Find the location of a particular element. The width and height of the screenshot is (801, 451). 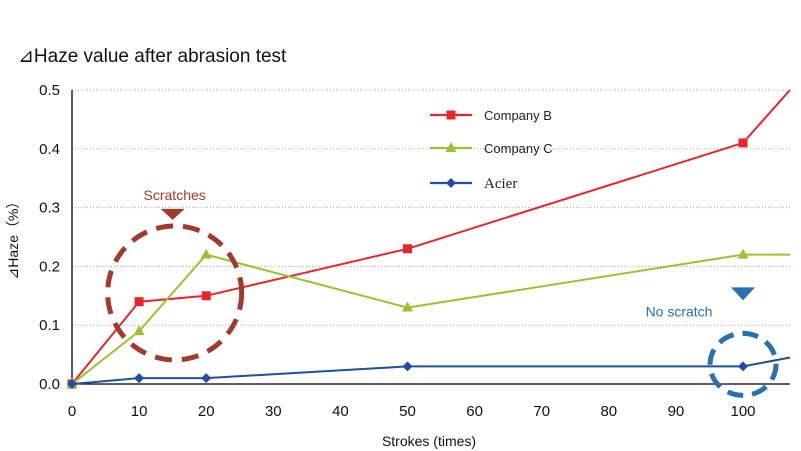

y-tick-labels: 0.0 0.1 0.2 0.3 0.4 0.5 is located at coordinates (49, 237).